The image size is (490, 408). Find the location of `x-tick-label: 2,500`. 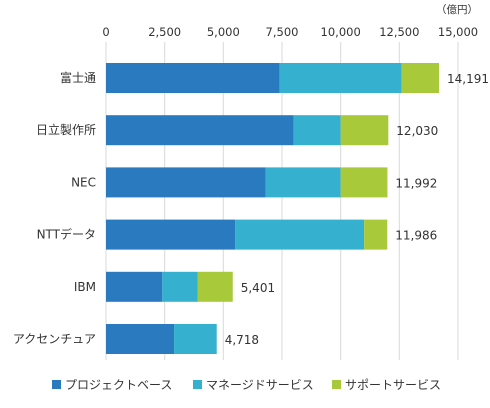

x-tick-label: 2,500 is located at coordinates (164, 32).